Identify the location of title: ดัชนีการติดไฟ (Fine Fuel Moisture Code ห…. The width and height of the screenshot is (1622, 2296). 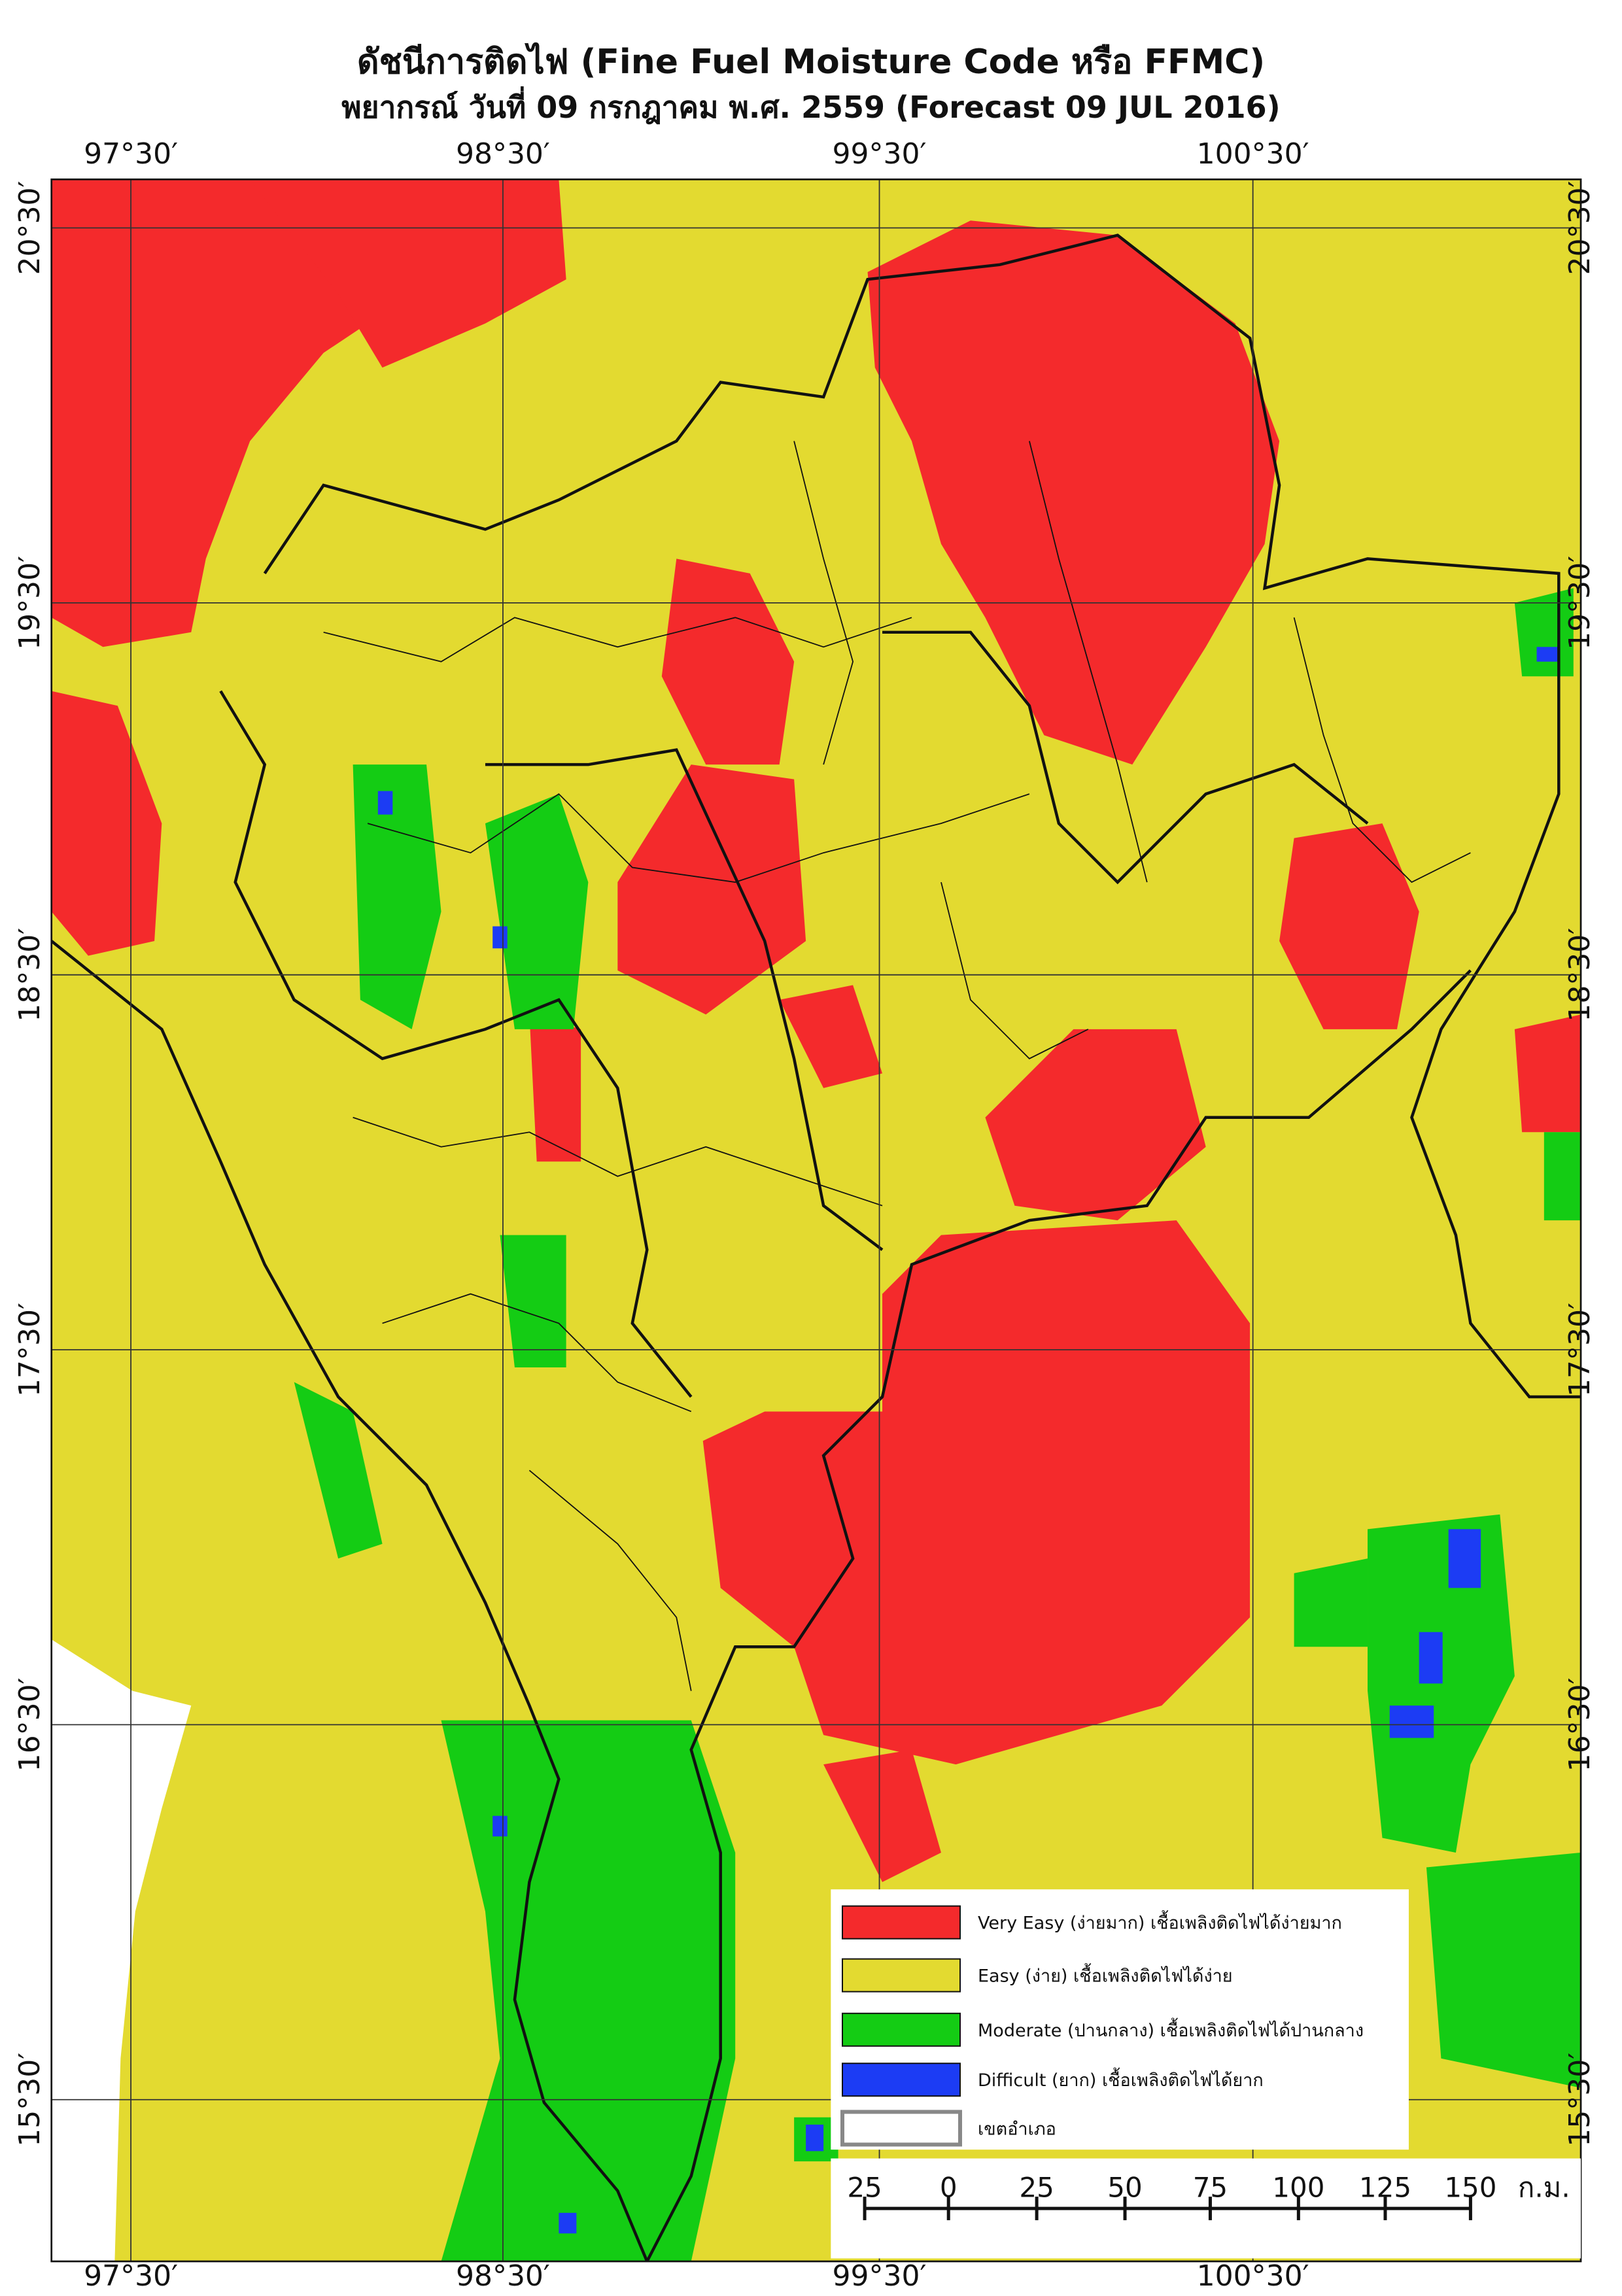
(811, 62).